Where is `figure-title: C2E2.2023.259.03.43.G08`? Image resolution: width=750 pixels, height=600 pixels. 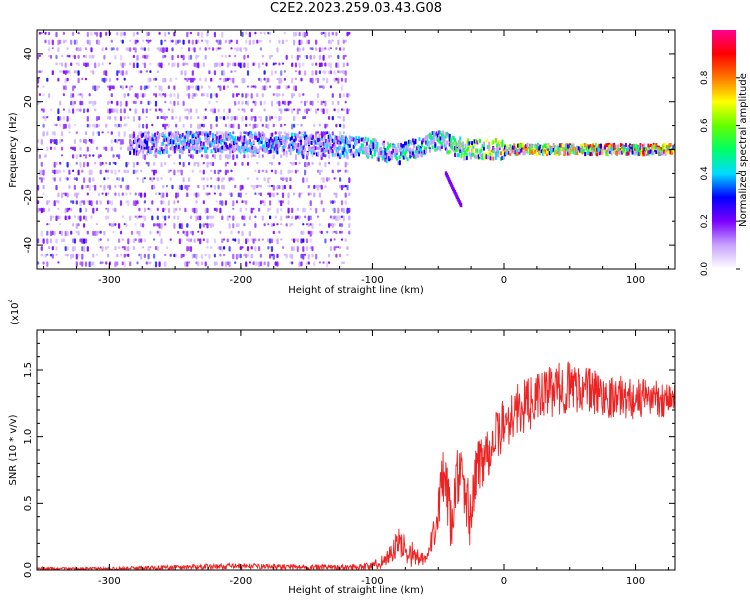
figure-title: C2E2.2023.259.03.43.G08 is located at coordinates (356, 8).